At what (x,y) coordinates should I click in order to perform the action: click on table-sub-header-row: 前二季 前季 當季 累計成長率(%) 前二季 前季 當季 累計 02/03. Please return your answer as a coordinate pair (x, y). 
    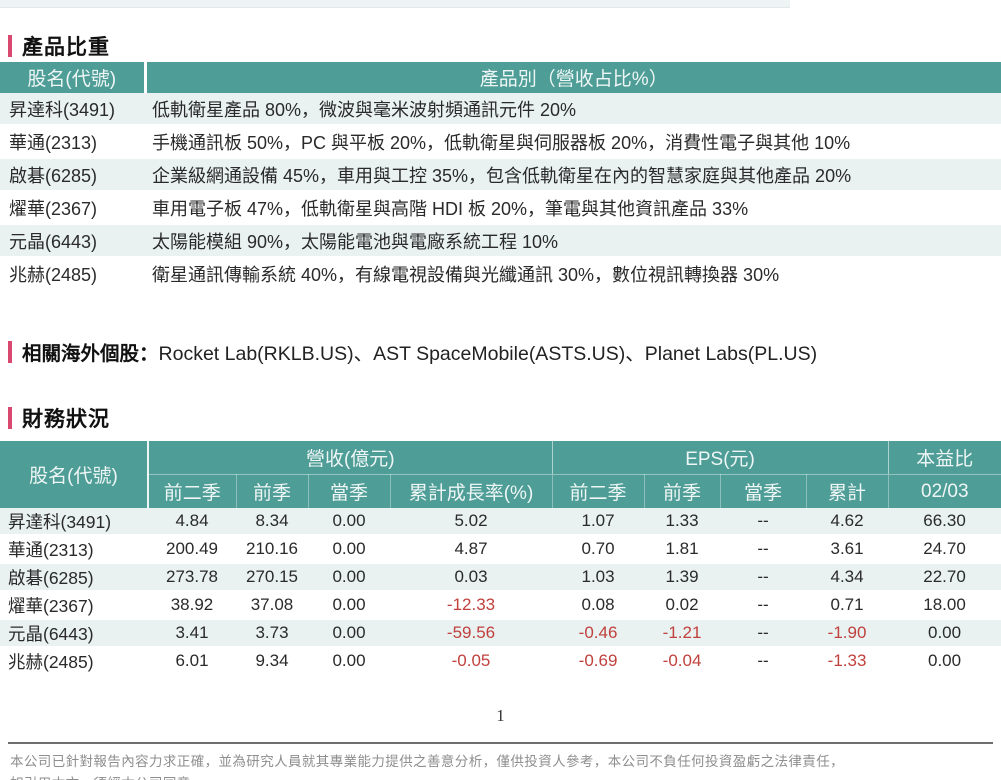
    Looking at the image, I should click on (500, 491).